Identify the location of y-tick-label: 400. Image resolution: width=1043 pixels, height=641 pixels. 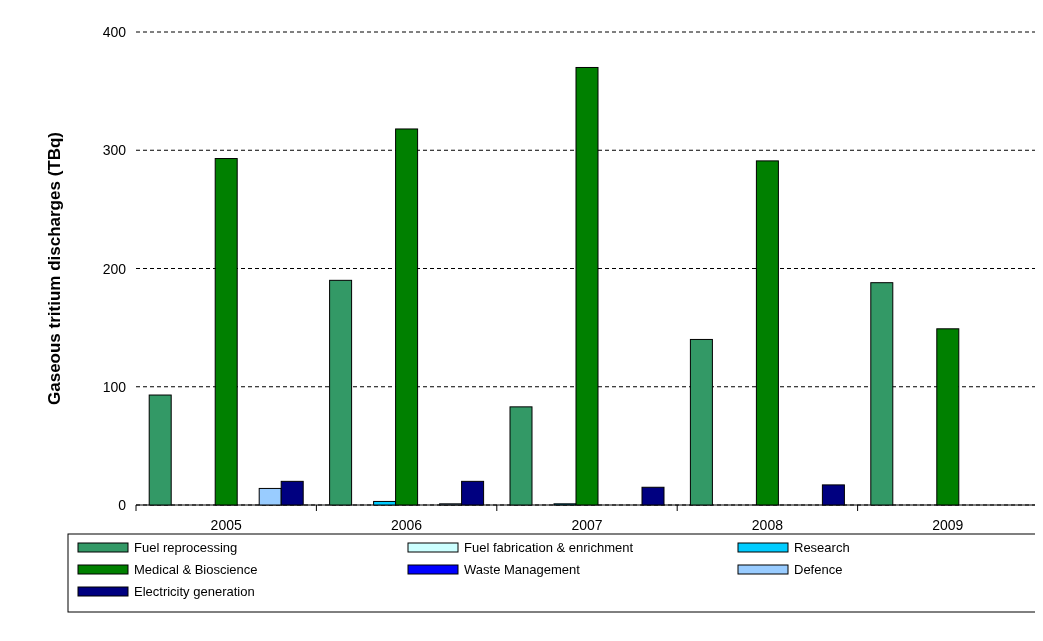
(114, 32).